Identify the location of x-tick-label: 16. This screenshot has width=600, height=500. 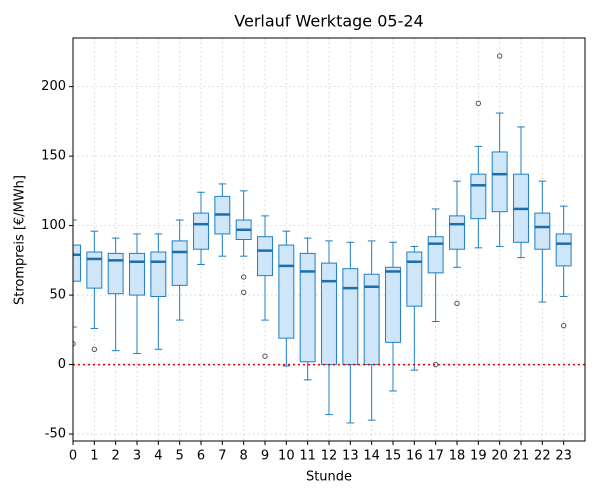
(414, 456).